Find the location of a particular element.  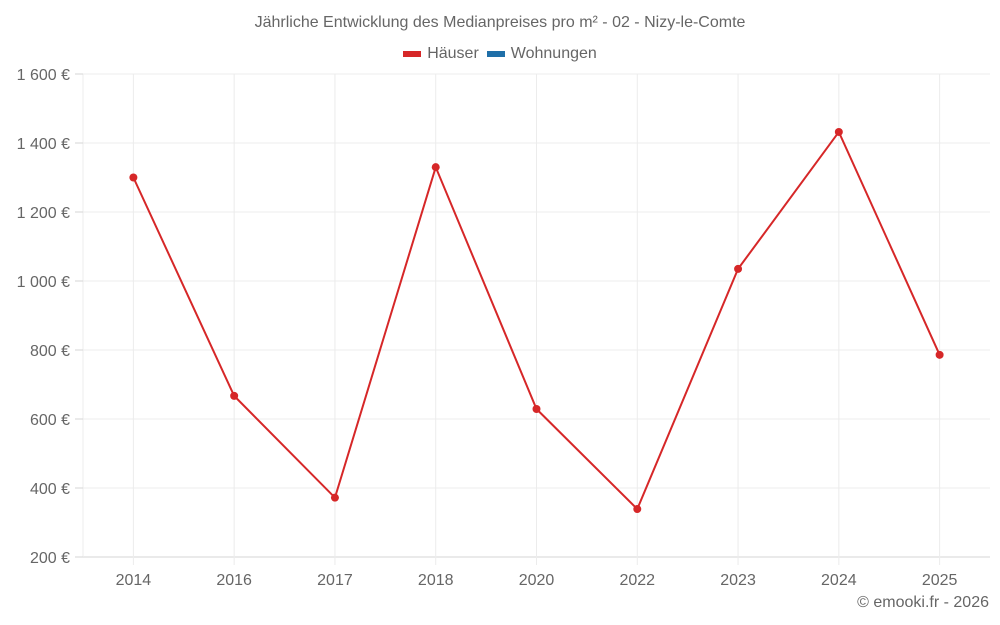

x-tick-label: 2024 is located at coordinates (839, 580).